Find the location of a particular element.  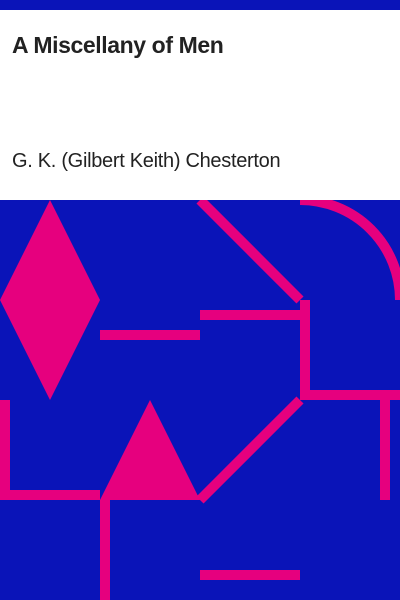

triangle-shape is located at coordinates (150, 450).